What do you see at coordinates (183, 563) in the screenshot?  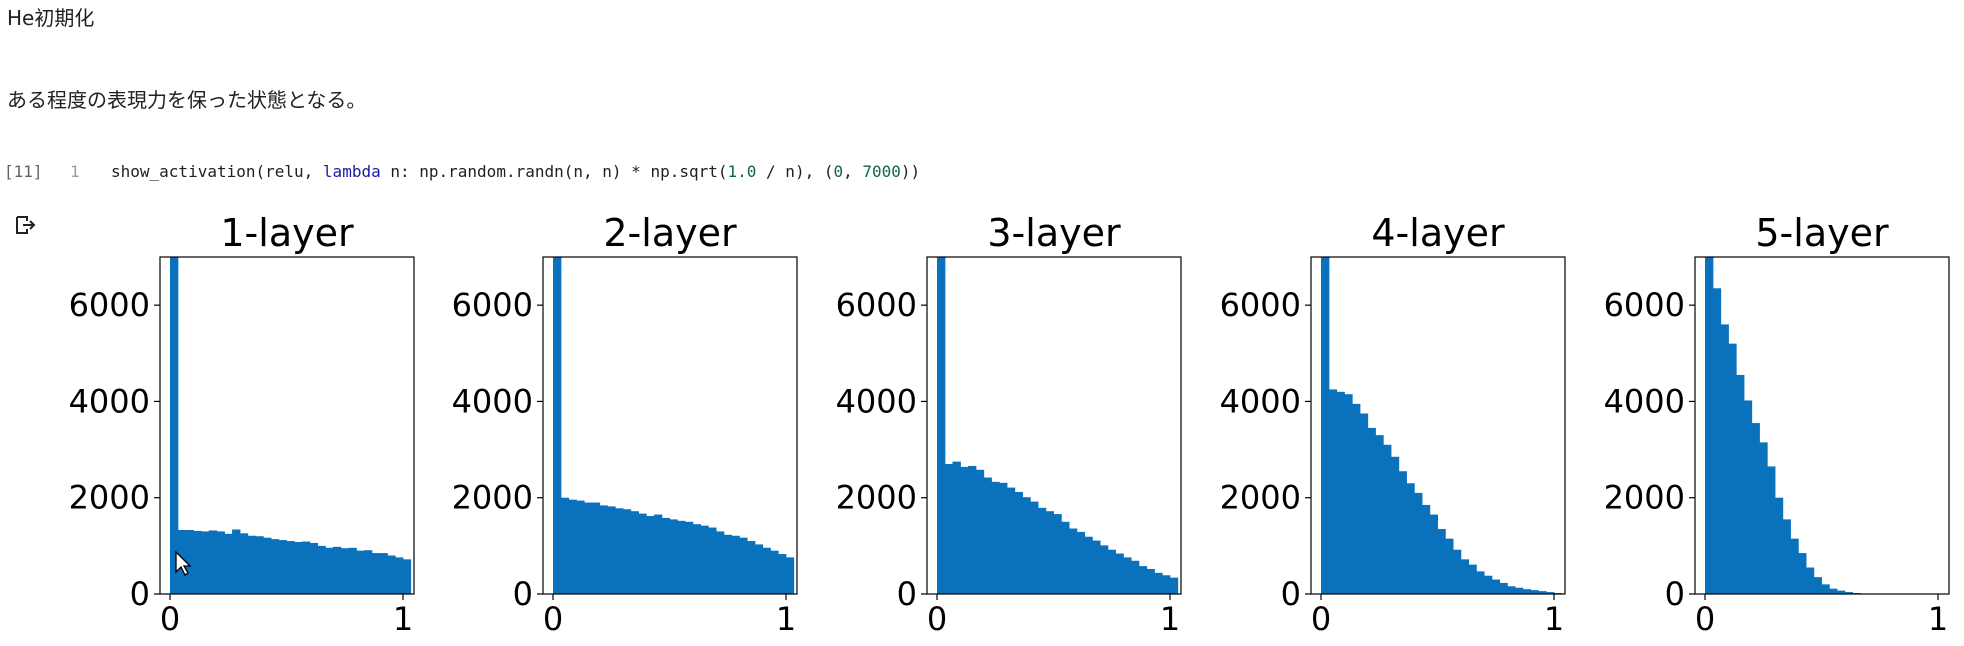 I see `mouse-cursor-icon` at bounding box center [183, 563].